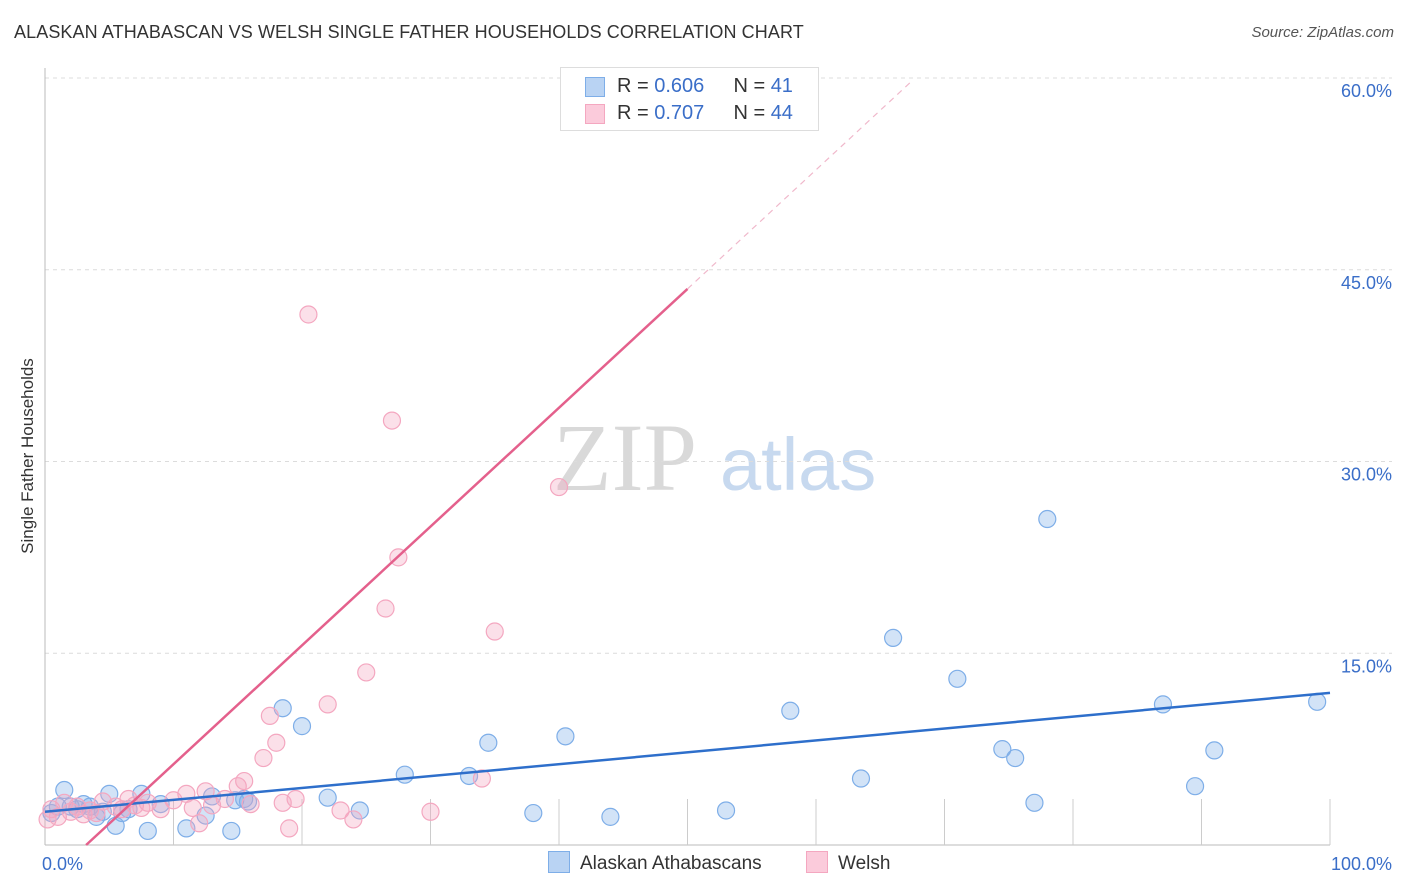 This screenshot has width=1406, height=892. Describe the element at coordinates (595, 87) in the screenshot. I see `legend-swatch-athabascan` at that location.